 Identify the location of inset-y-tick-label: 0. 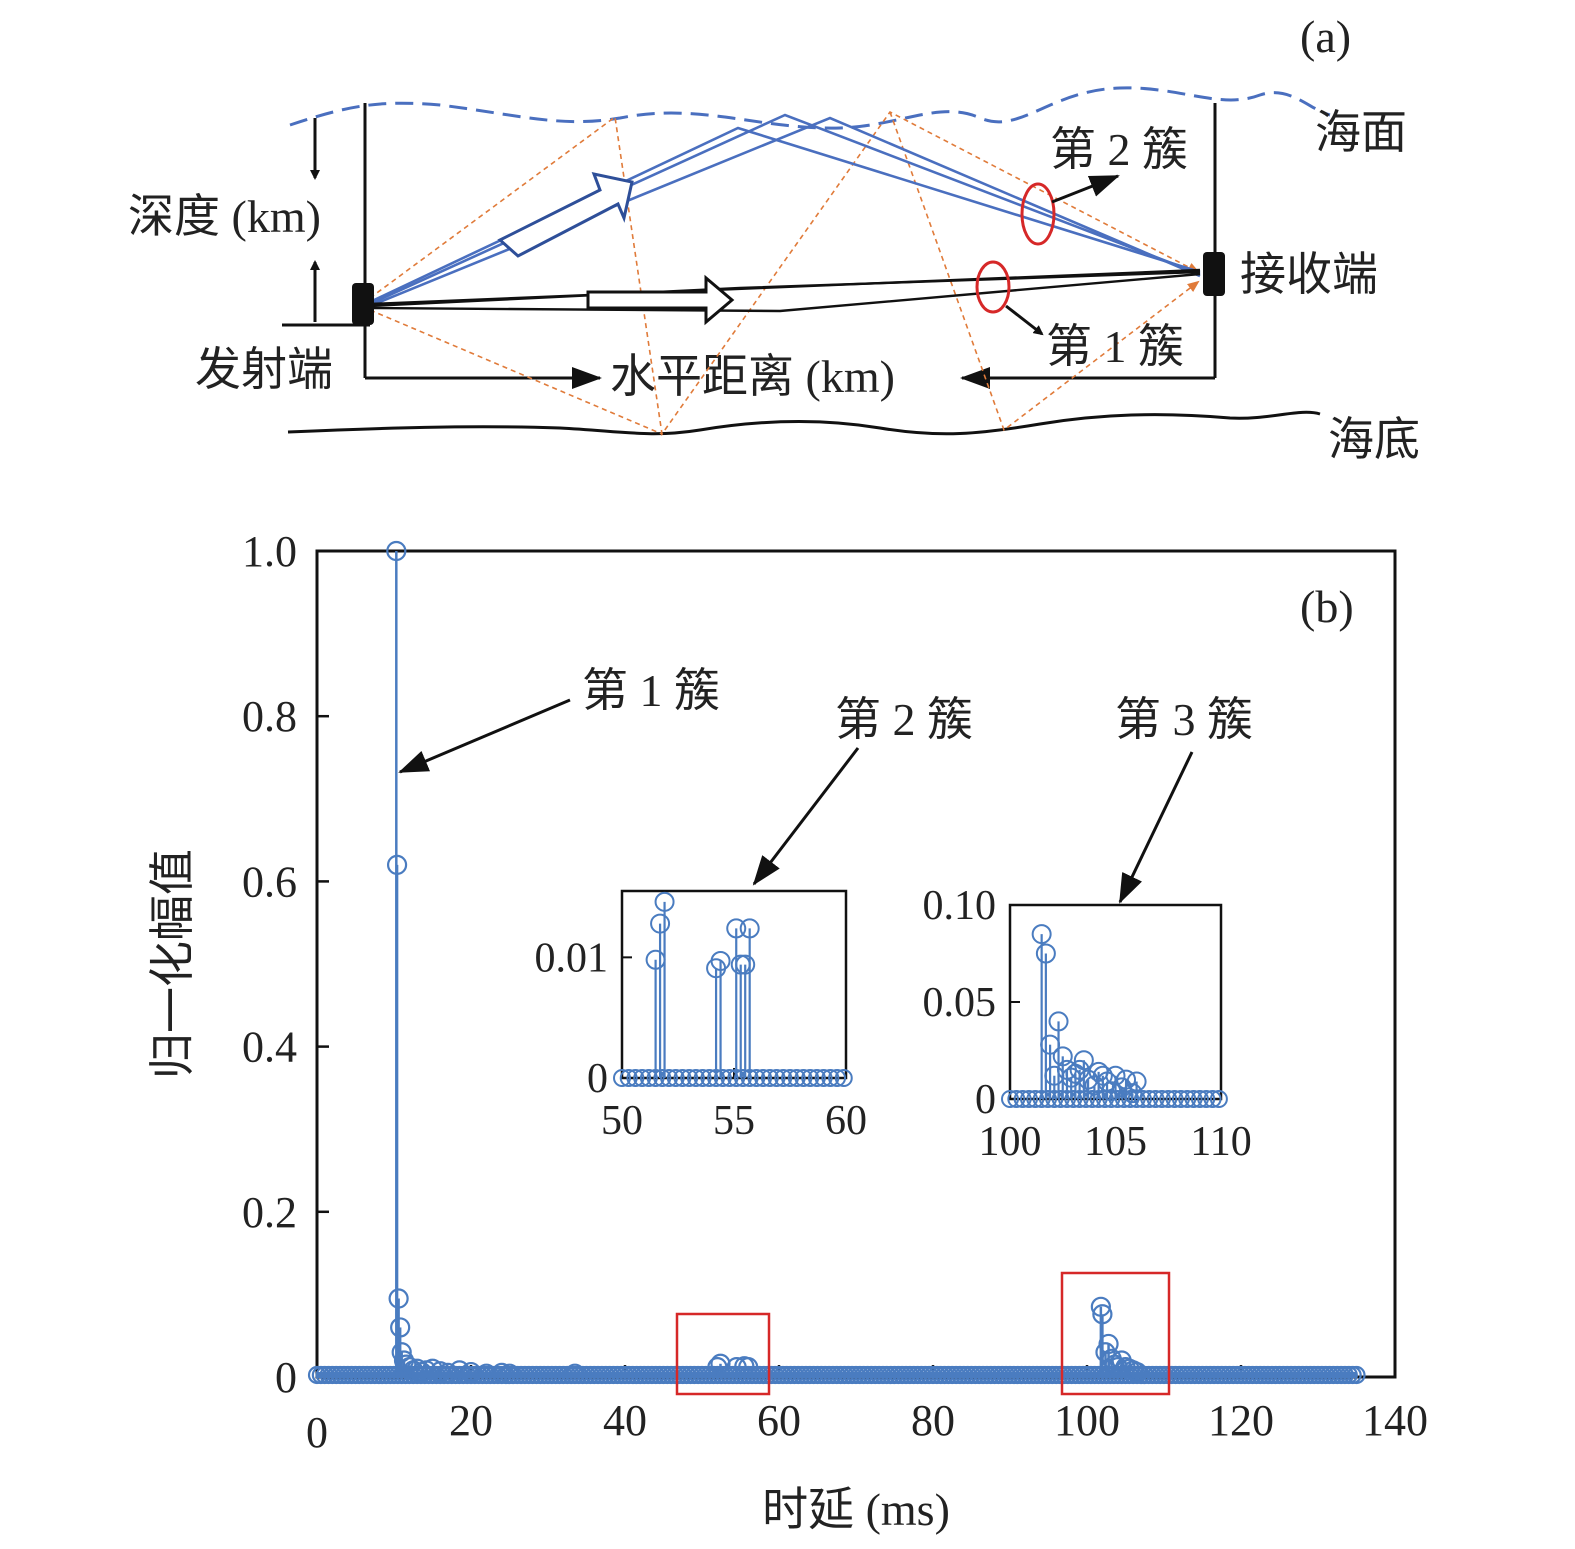
(597, 1079).